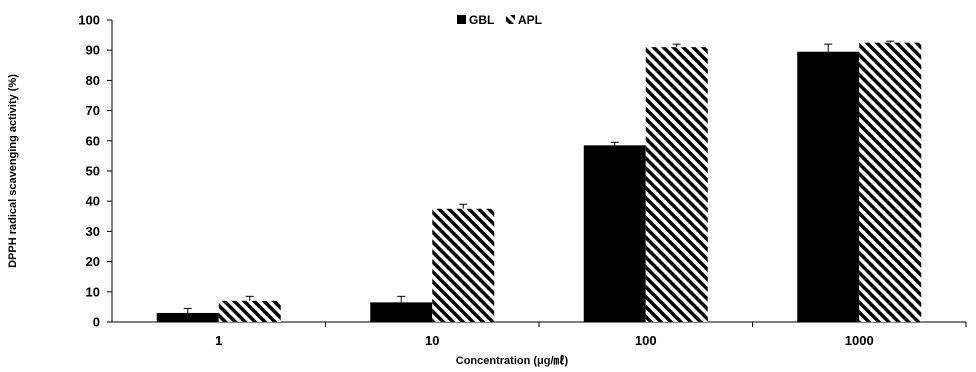 This screenshot has height=372, width=976. Describe the element at coordinates (13, 171) in the screenshot. I see `y-axis-title: DPPH radical scavenging activity (%)` at that location.